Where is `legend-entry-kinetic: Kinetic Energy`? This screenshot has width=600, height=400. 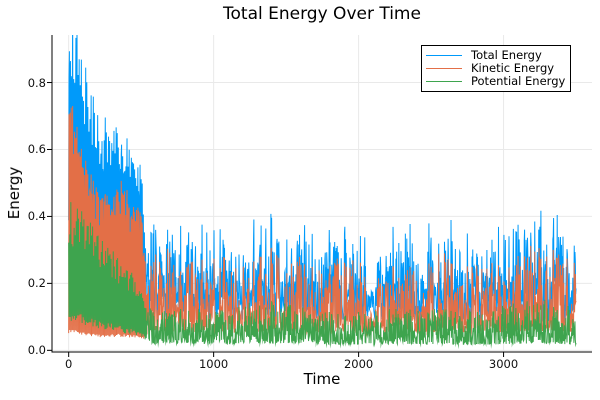 legend-entry-kinetic: Kinetic Energy is located at coordinates (495, 68).